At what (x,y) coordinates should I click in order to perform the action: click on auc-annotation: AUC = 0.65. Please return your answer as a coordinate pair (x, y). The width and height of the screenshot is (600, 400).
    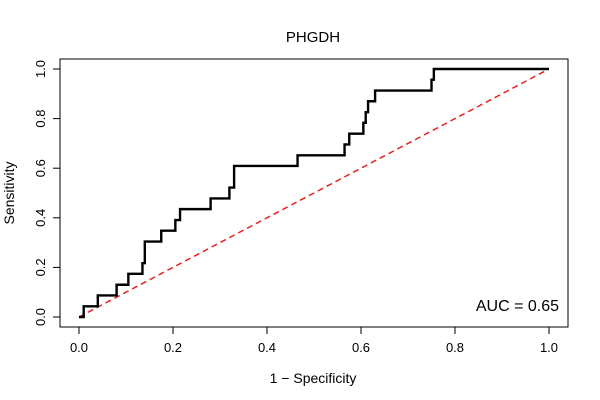
    Looking at the image, I should click on (517, 306).